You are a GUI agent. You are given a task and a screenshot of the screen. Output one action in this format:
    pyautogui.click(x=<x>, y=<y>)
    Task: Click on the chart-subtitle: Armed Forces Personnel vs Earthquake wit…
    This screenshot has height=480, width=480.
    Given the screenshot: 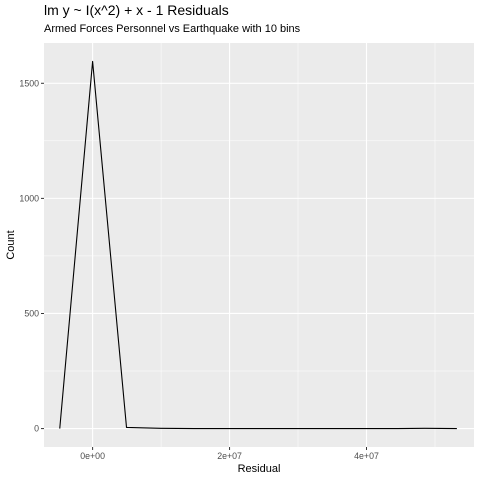 What is the action you would take?
    pyautogui.click(x=172, y=29)
    